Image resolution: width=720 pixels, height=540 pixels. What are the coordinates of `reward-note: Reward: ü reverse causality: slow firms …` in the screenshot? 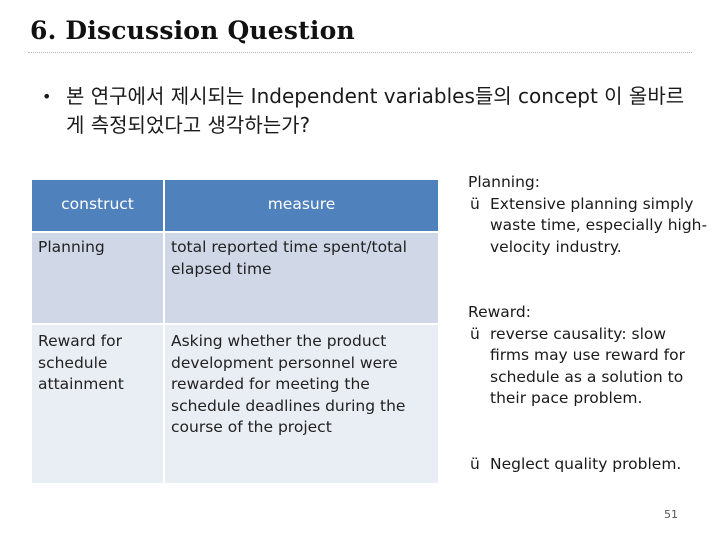 It's located at (588, 356).